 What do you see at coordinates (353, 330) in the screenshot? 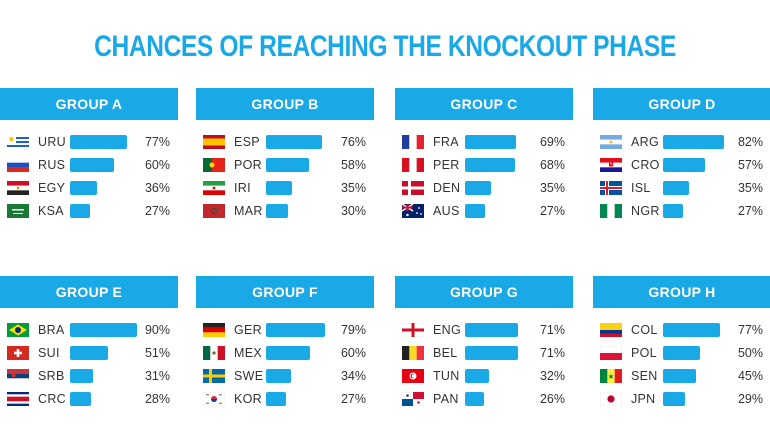
I see `probability-label: 79%` at bounding box center [353, 330].